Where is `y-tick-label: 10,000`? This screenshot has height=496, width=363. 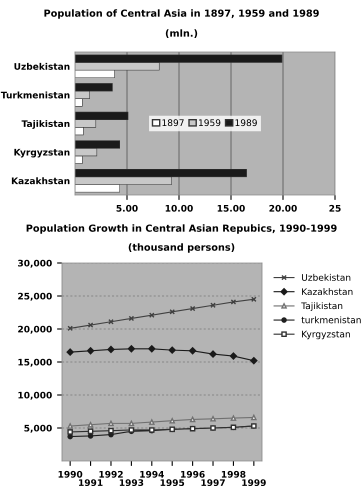
y-tick-label: 10,000 is located at coordinates (35, 396).